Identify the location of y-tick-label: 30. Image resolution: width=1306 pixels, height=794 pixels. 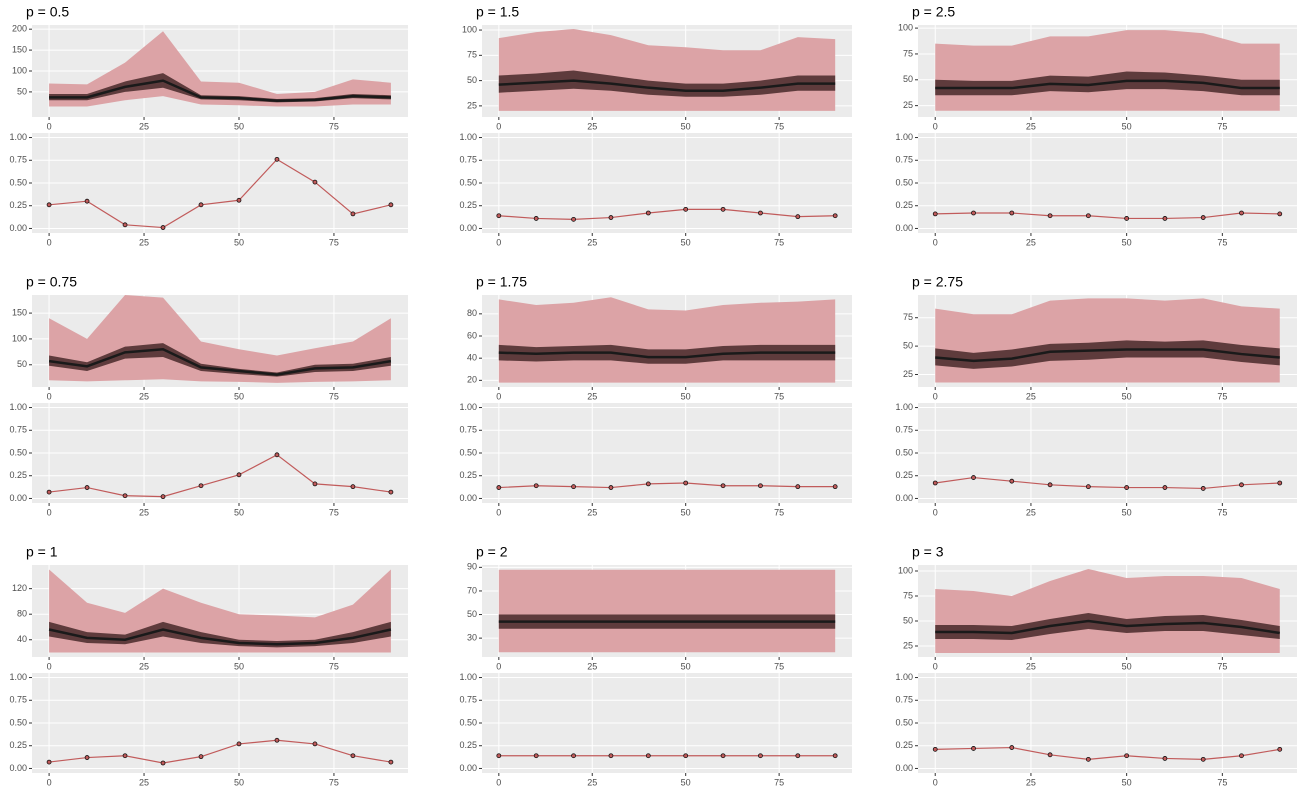
(472, 638).